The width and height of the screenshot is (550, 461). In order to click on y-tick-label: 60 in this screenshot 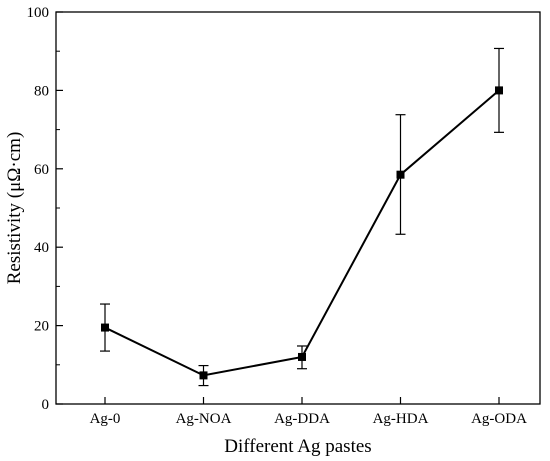, I will do `click(41, 170)`.